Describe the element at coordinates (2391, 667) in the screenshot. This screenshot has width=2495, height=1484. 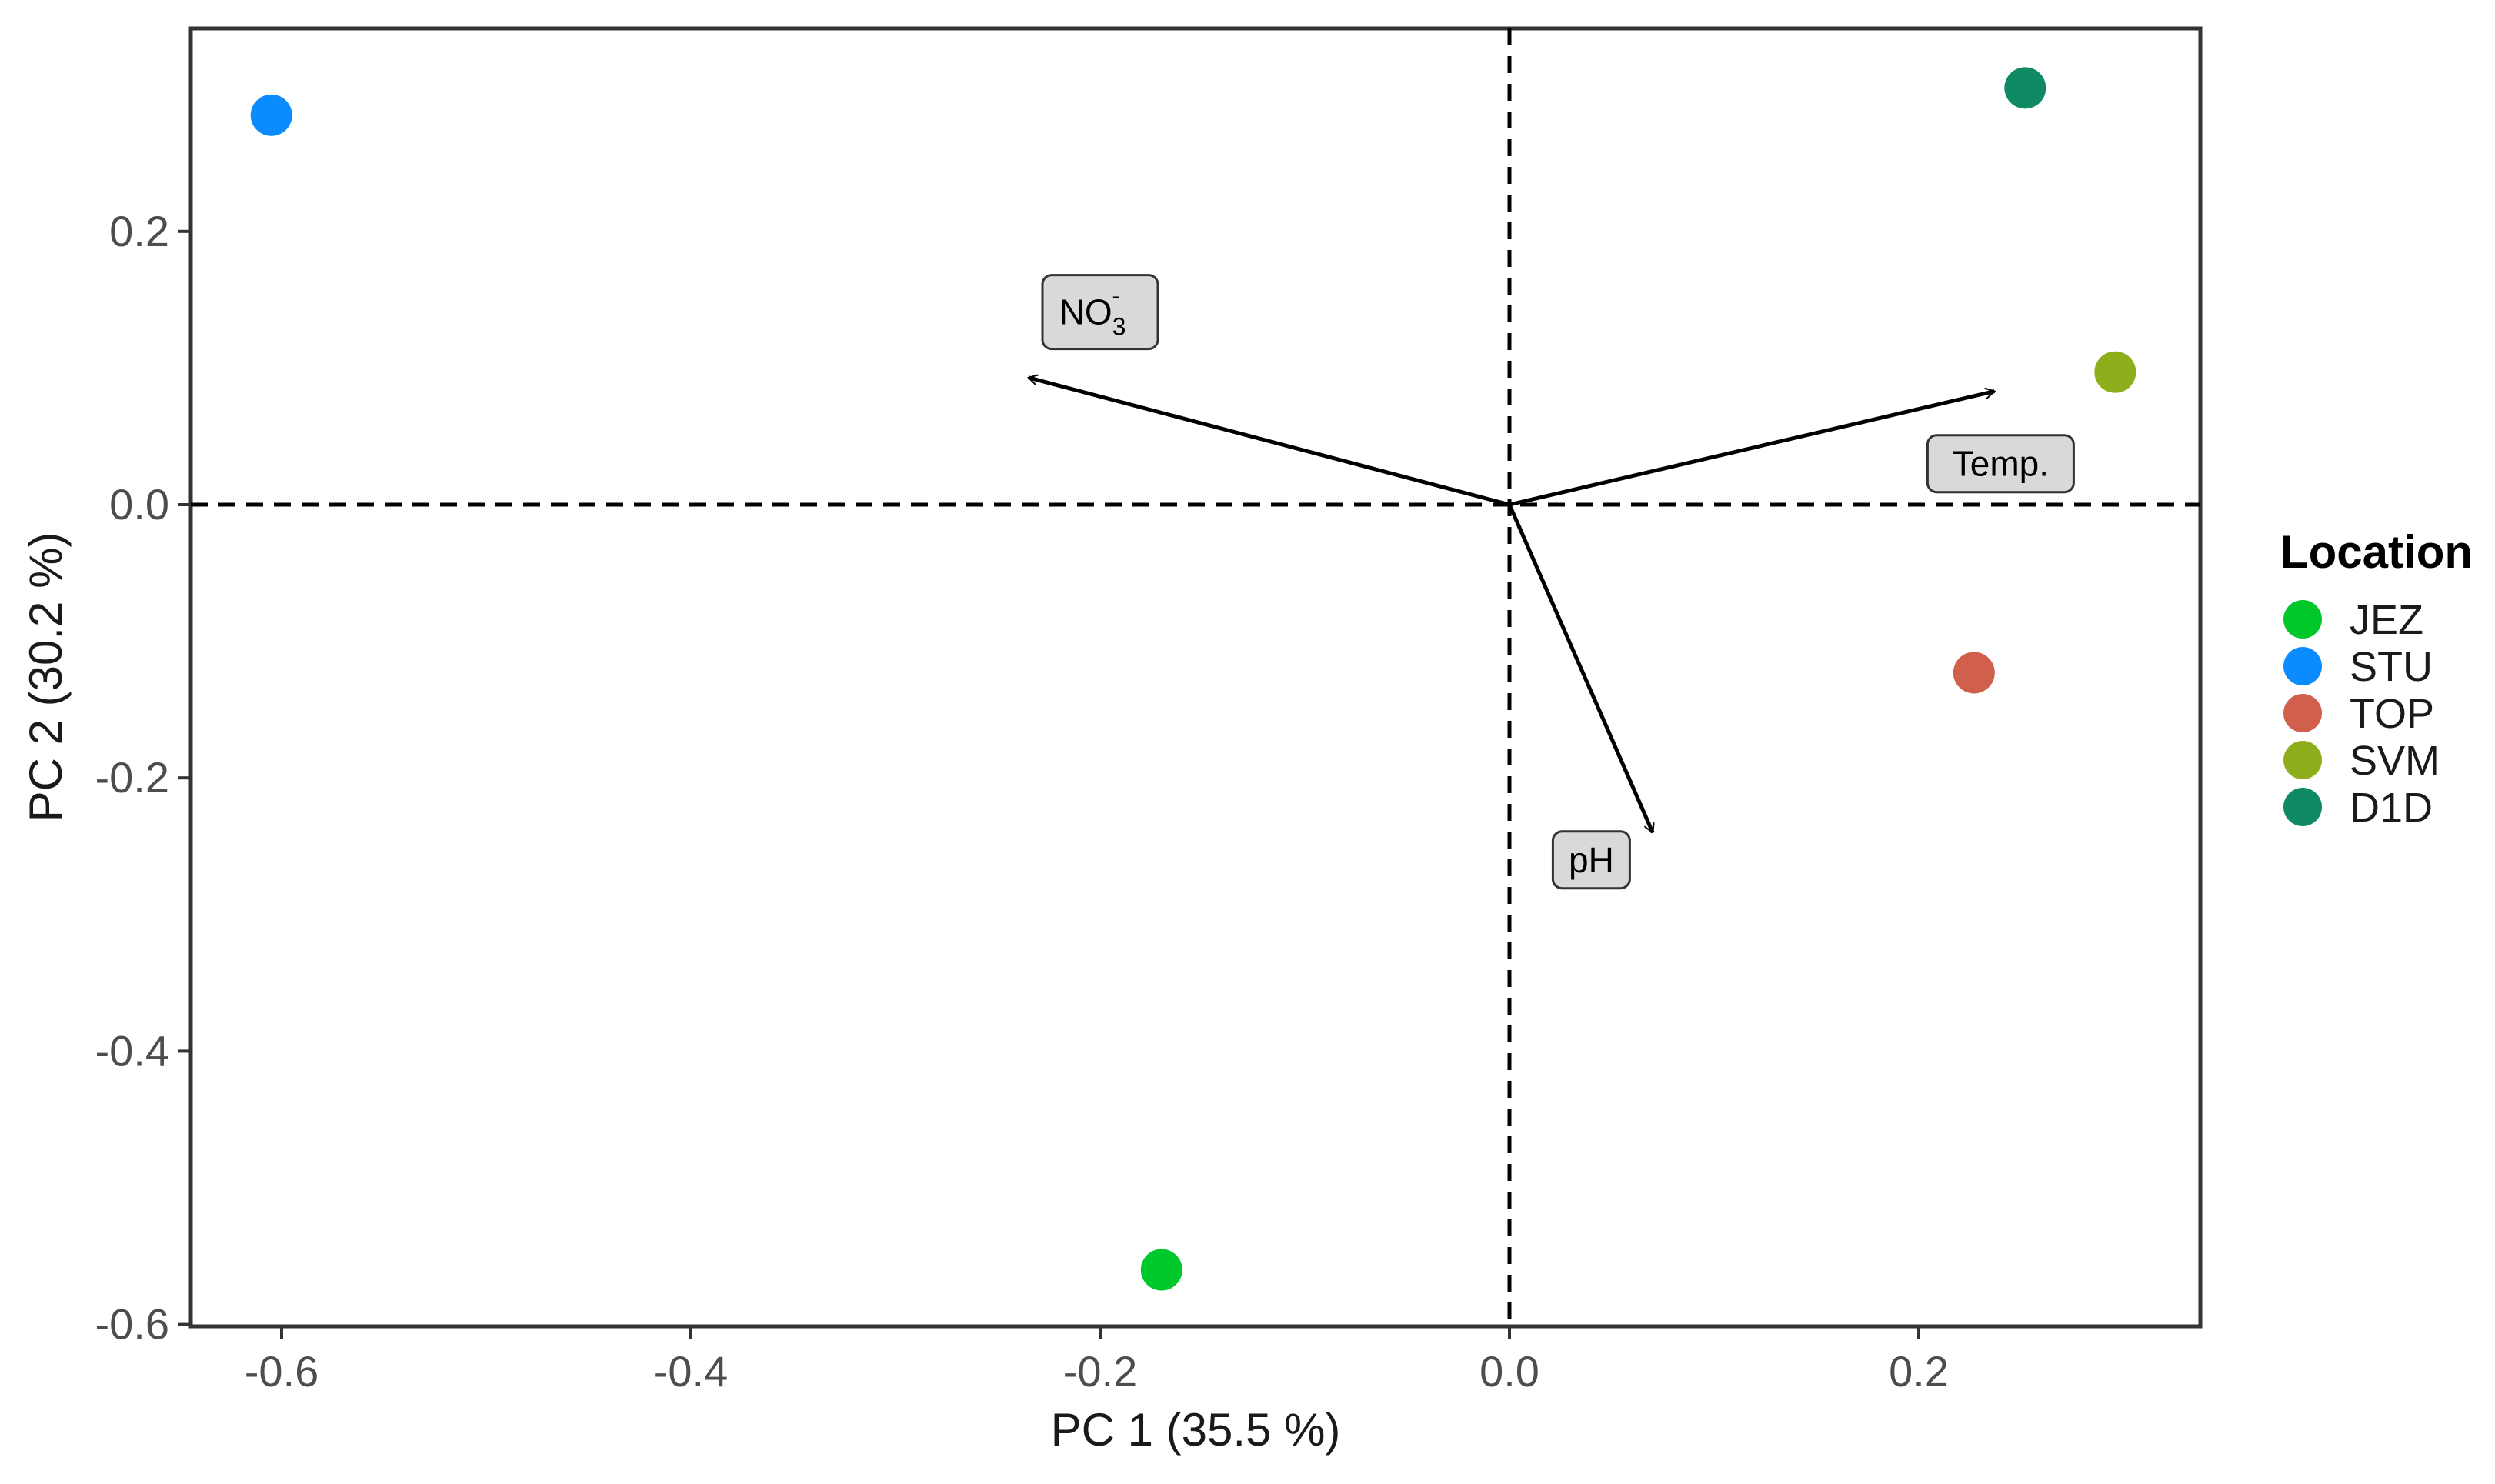
I see `legend-label-STU: STU` at that location.